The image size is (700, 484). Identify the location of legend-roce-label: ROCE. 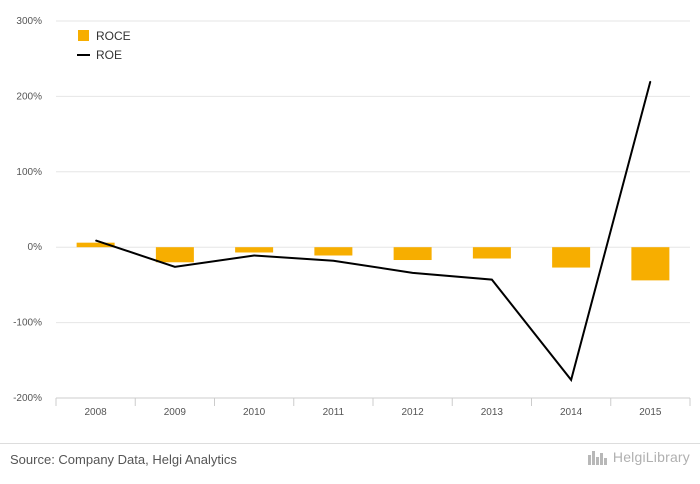
(113, 36).